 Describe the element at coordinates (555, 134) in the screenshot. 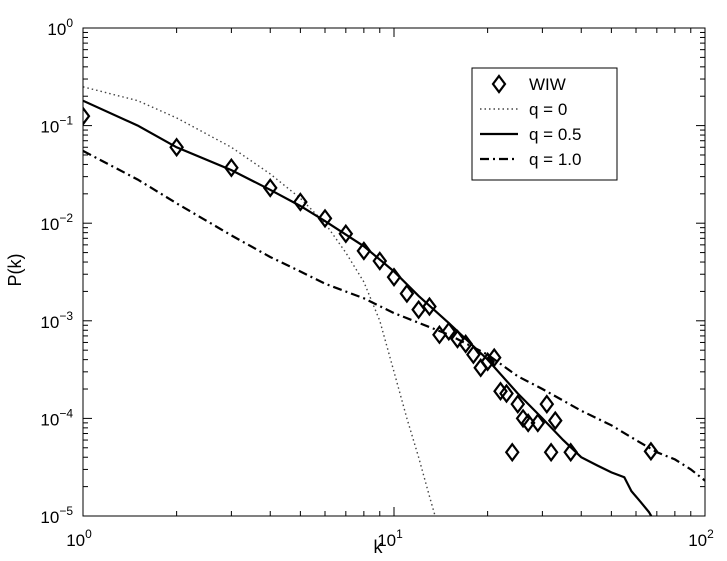

I see `legend-label: q = 0.5` at that location.